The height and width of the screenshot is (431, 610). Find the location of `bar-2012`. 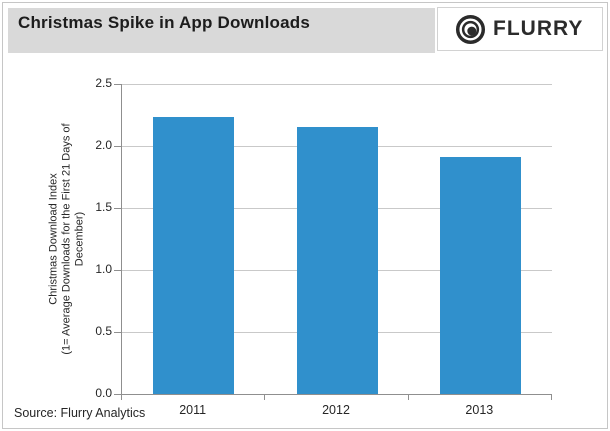

bar-2012 is located at coordinates (337, 260).